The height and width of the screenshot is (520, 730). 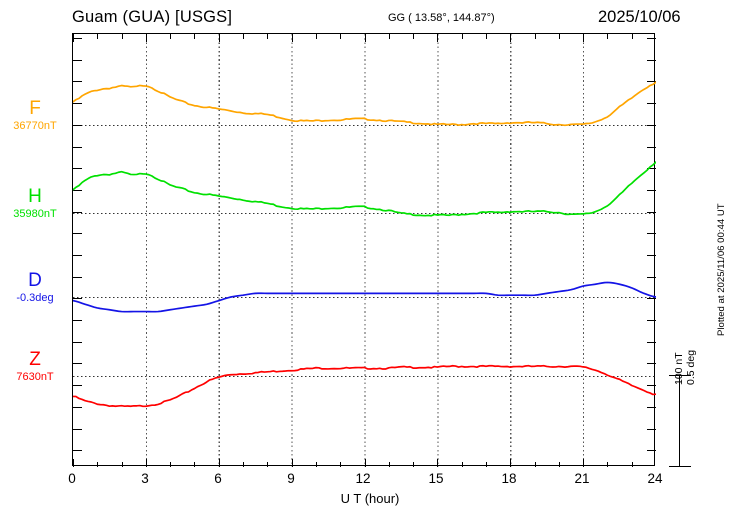 What do you see at coordinates (651, 244) in the screenshot?
I see `right-axis-ticks` at bounding box center [651, 244].